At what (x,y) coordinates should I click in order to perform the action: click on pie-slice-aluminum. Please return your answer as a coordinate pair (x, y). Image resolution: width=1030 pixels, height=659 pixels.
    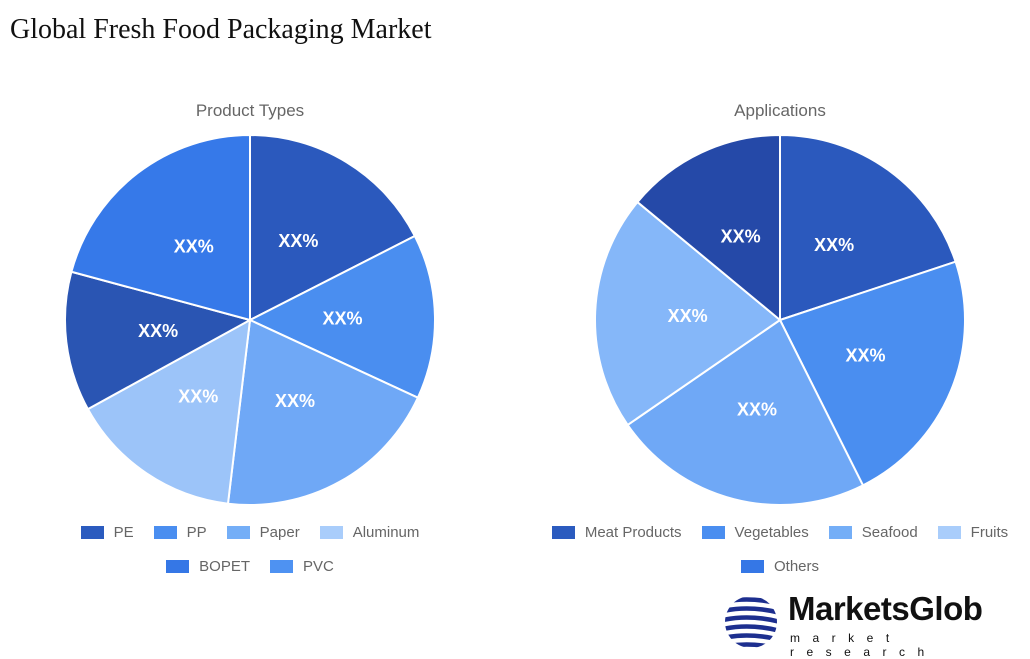
    Looking at the image, I should click on (169, 411).